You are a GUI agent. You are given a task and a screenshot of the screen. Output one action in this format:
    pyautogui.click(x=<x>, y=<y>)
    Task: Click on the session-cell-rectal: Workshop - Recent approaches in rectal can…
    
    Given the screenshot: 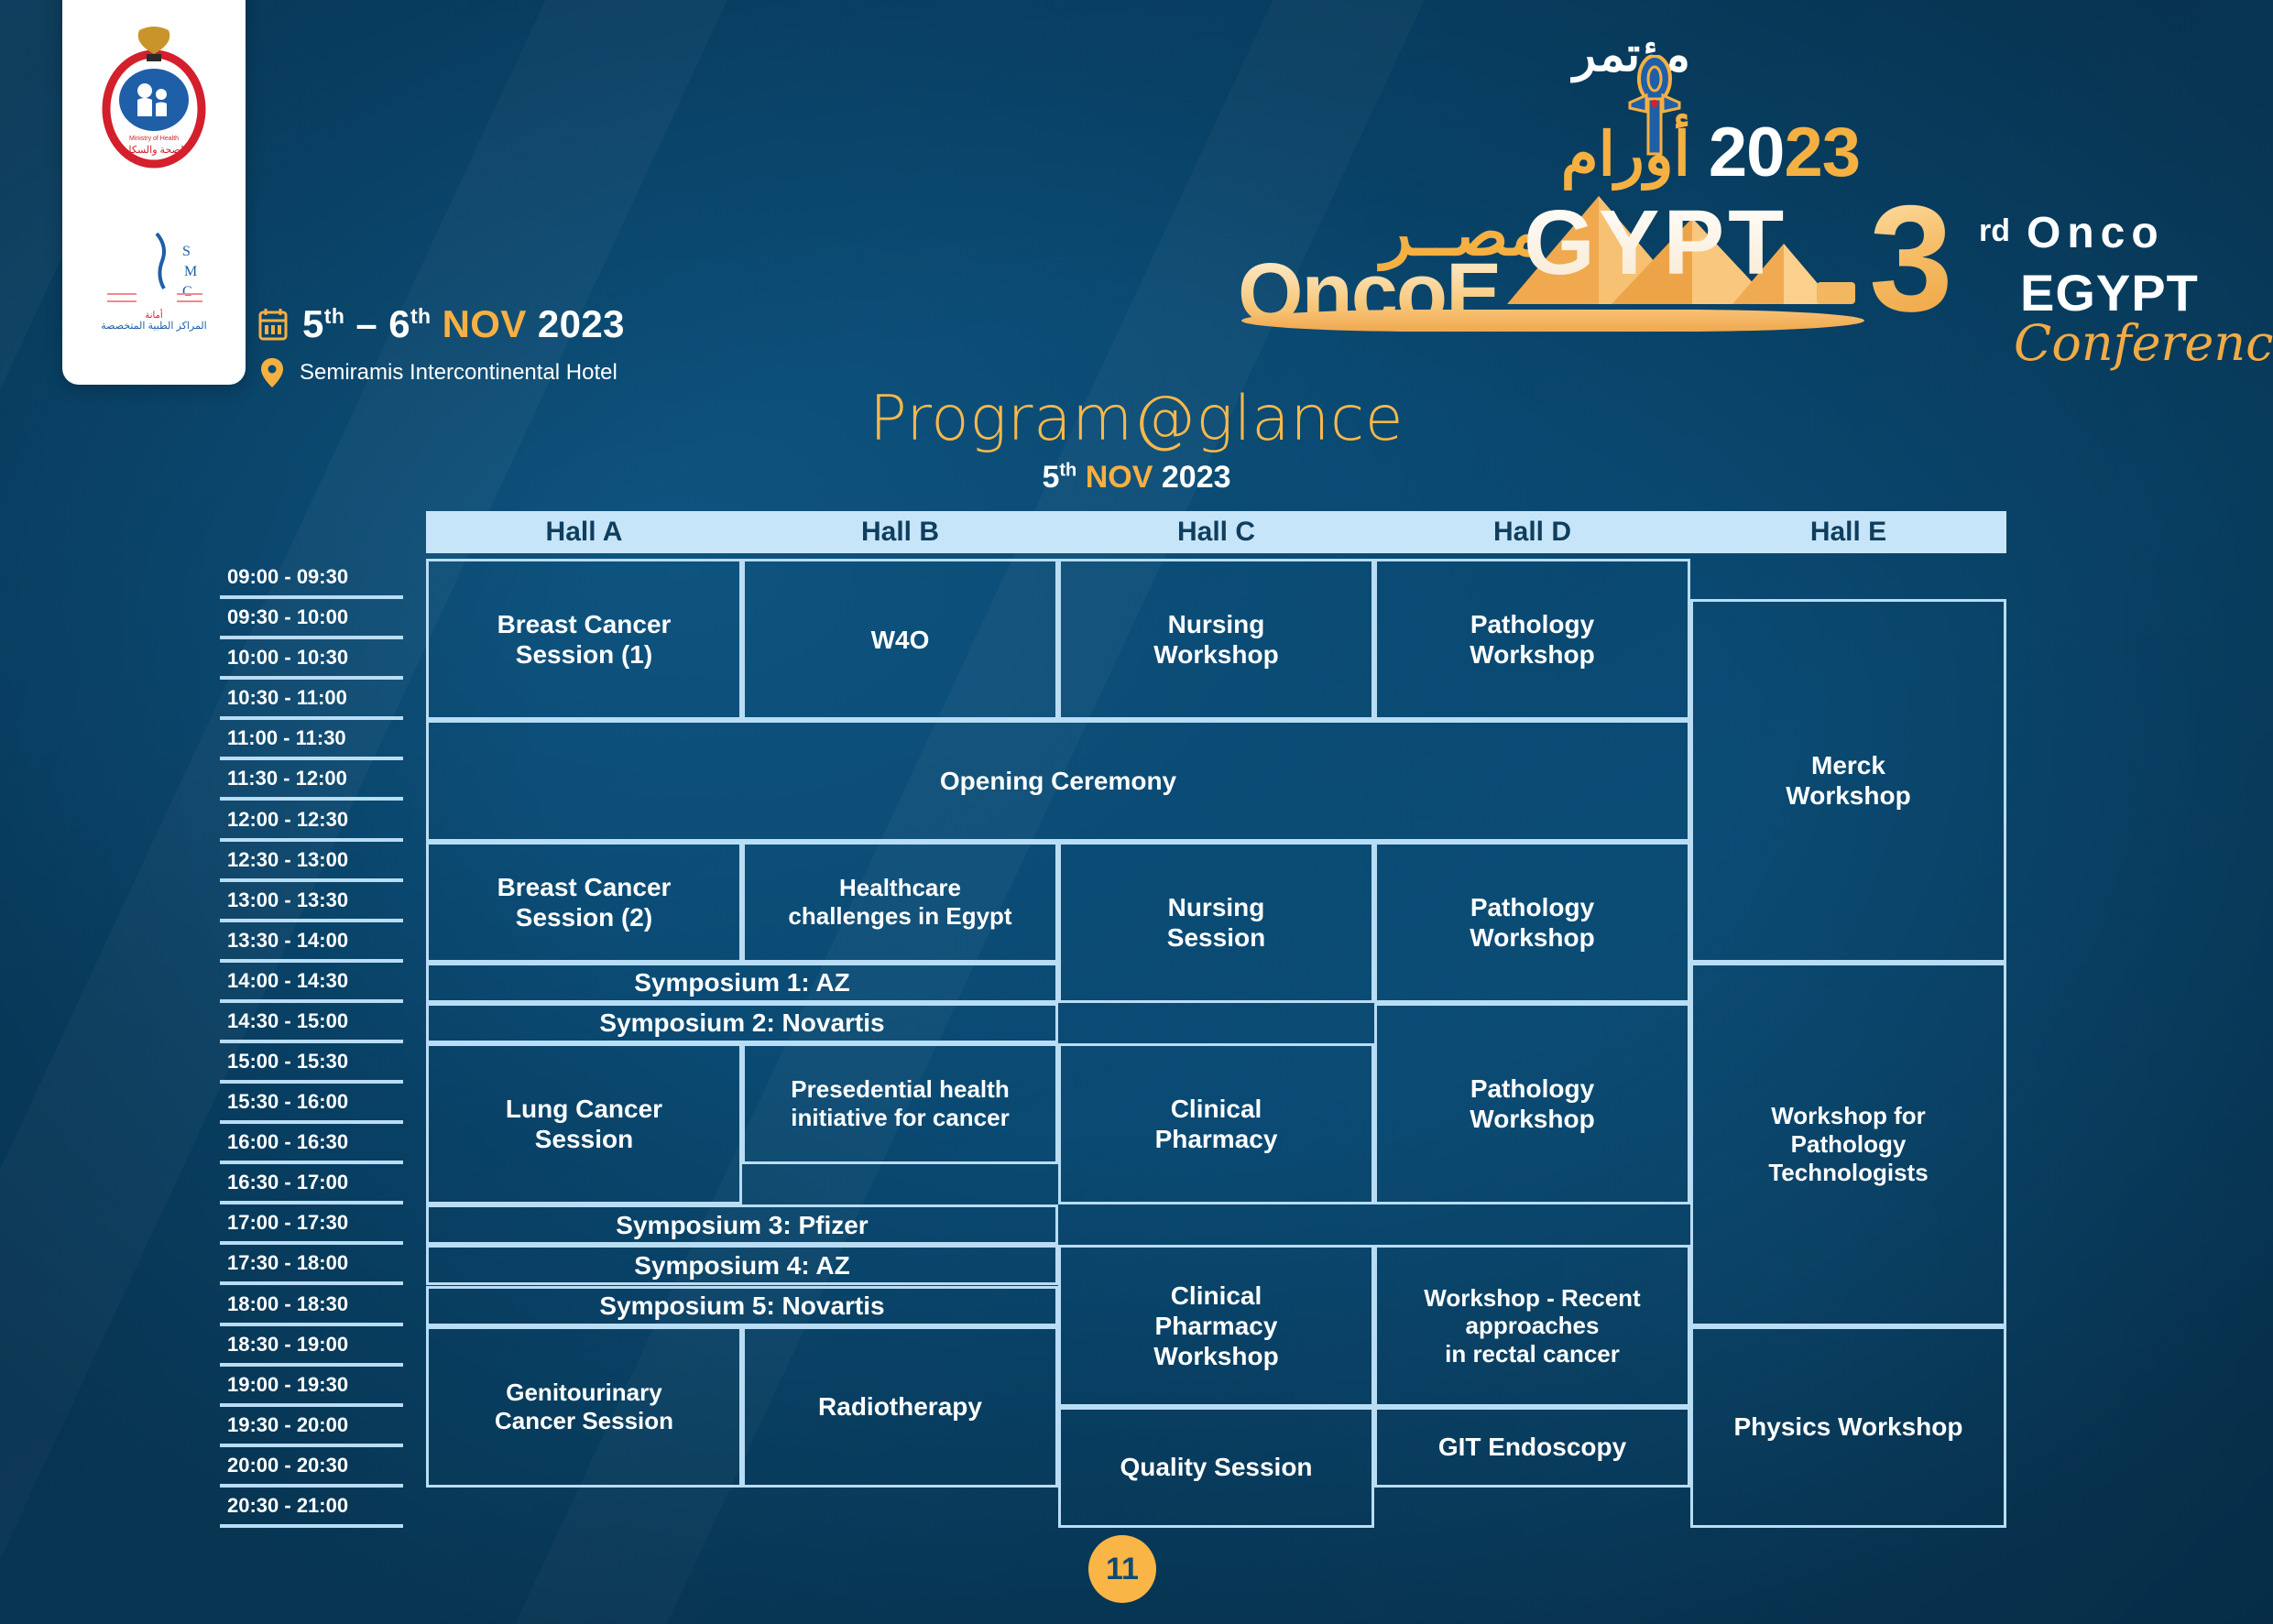 What is the action you would take?
    pyautogui.click(x=1532, y=1326)
    